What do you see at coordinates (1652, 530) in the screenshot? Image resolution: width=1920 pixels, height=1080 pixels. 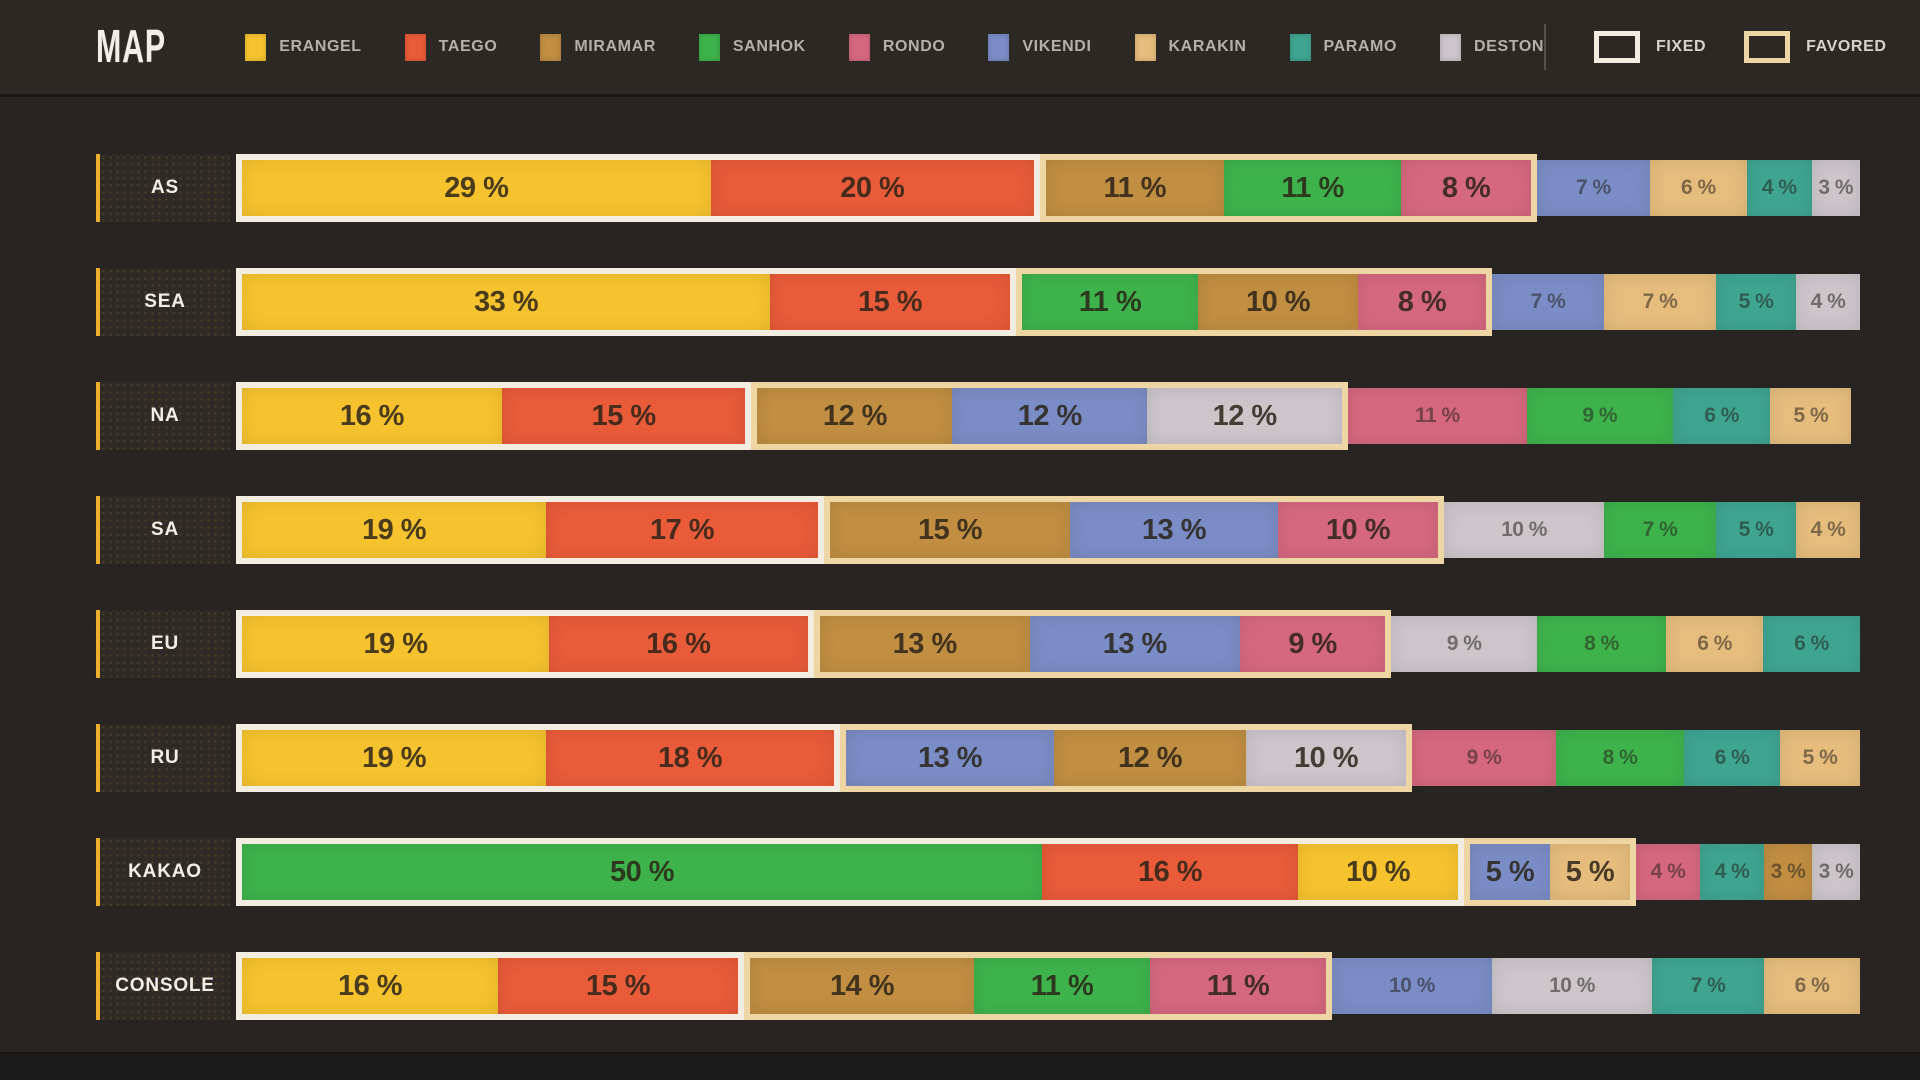 I see `none-group: 10 % 7 % 5 % 4 %` at bounding box center [1652, 530].